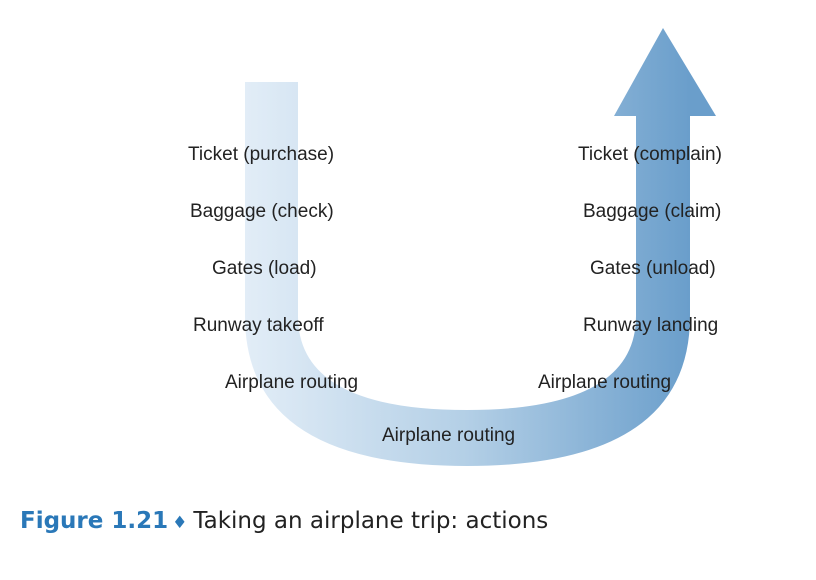  Describe the element at coordinates (652, 211) in the screenshot. I see `right-step-baggage: Baggage (claim)` at that location.